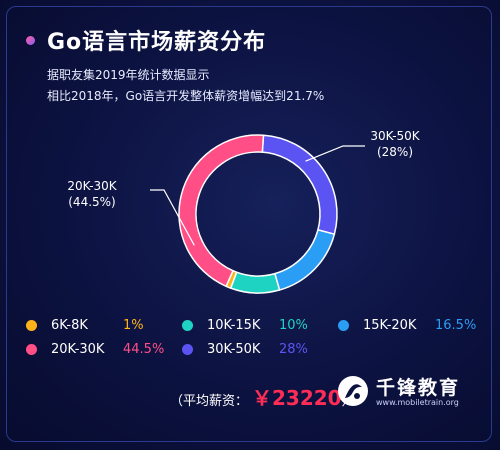 Image resolution: width=500 pixels, height=450 pixels. What do you see at coordinates (456, 325) in the screenshot?
I see `legend-percent: 16.5%` at bounding box center [456, 325].